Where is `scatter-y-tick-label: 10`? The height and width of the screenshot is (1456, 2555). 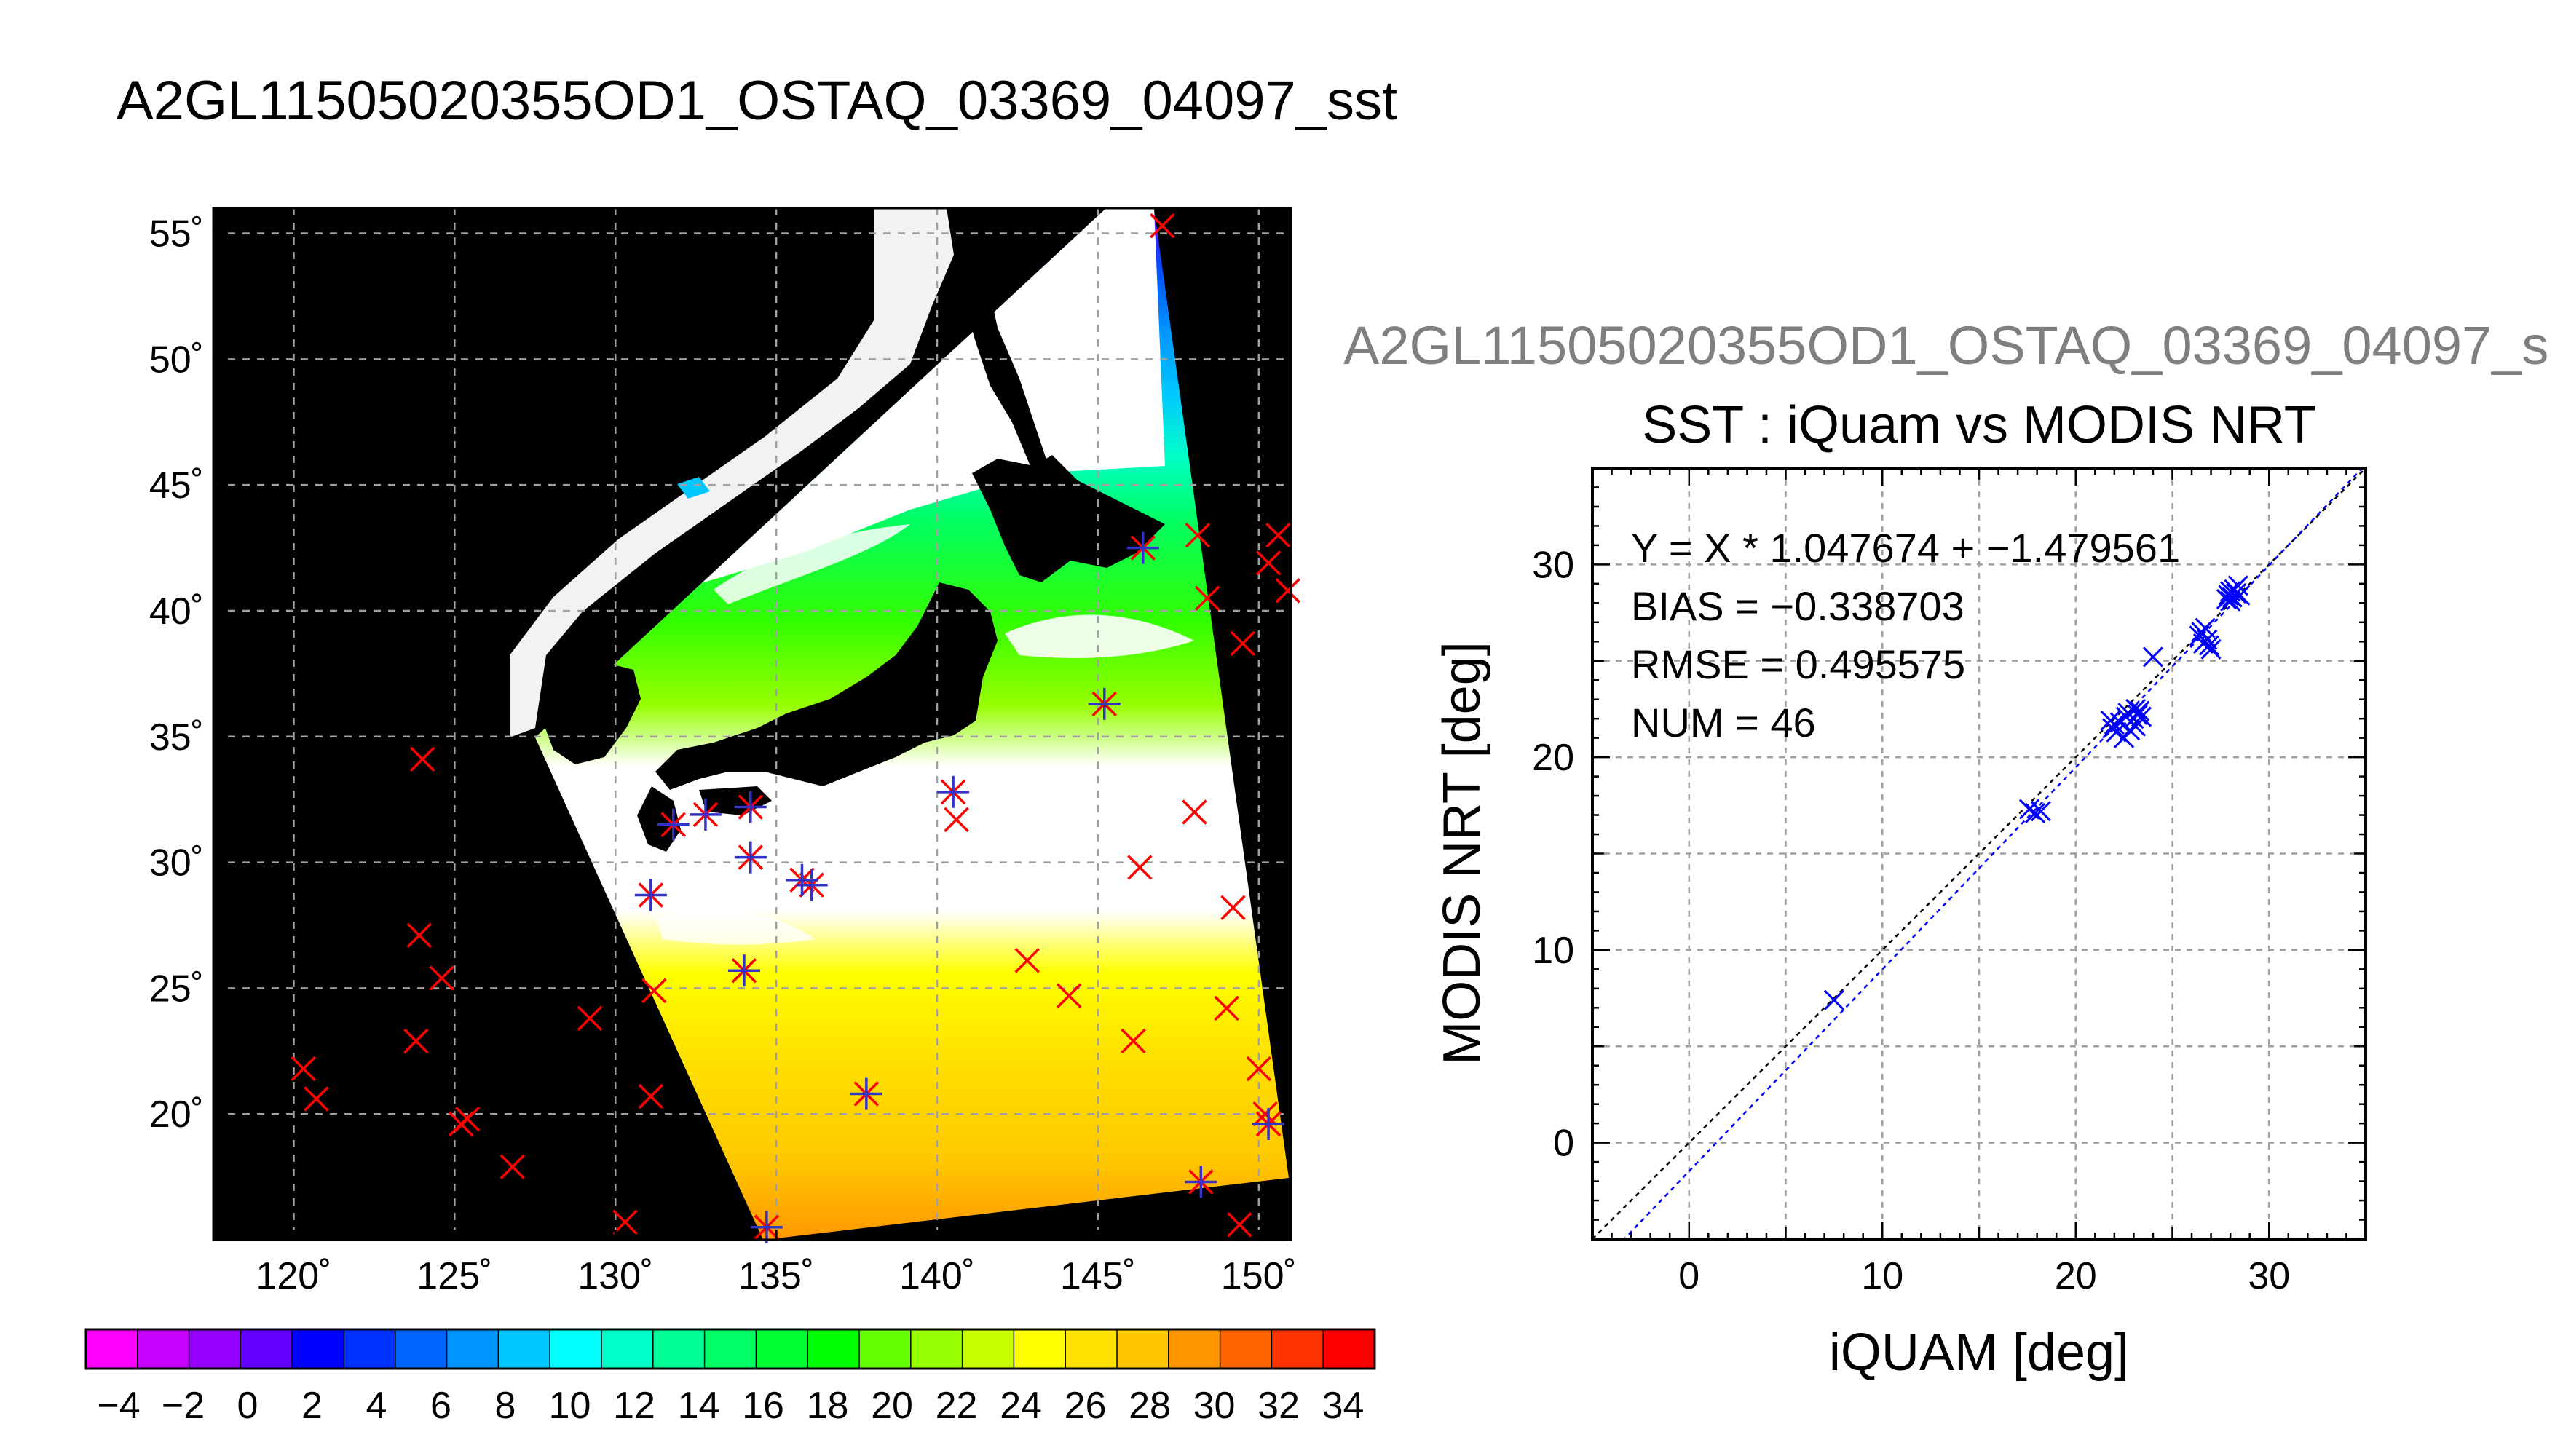 scatter-y-tick-label: 10 is located at coordinates (1553, 951).